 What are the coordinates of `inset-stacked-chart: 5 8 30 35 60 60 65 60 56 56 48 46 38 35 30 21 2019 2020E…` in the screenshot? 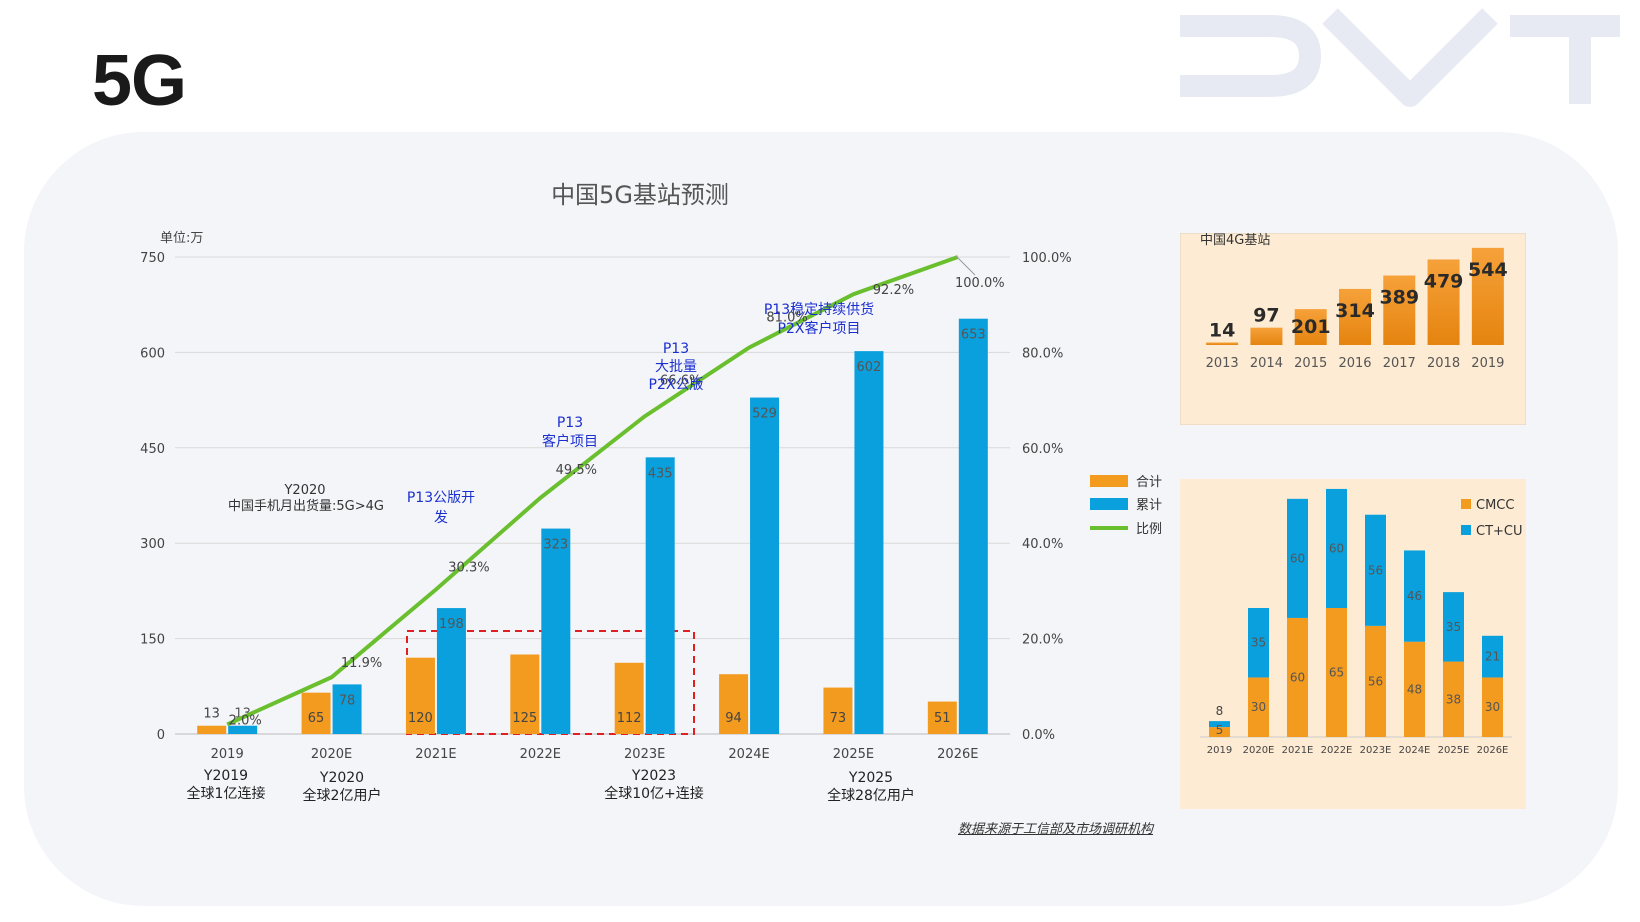 It's located at (1353, 644).